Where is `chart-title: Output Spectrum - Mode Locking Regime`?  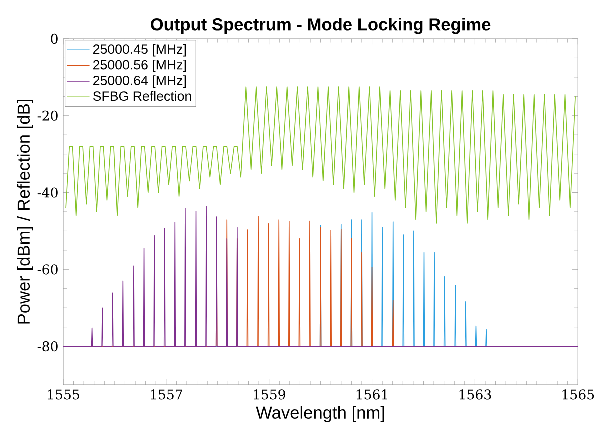 chart-title: Output Spectrum - Mode Locking Regime is located at coordinates (321, 26).